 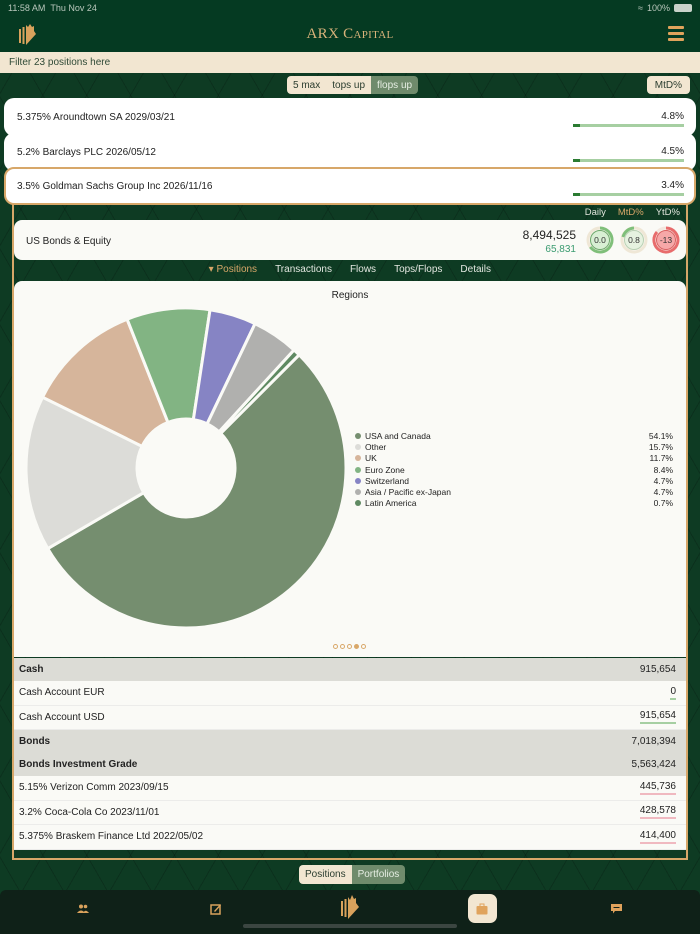 I want to click on legend-label: Latin America, so click(x=391, y=503).